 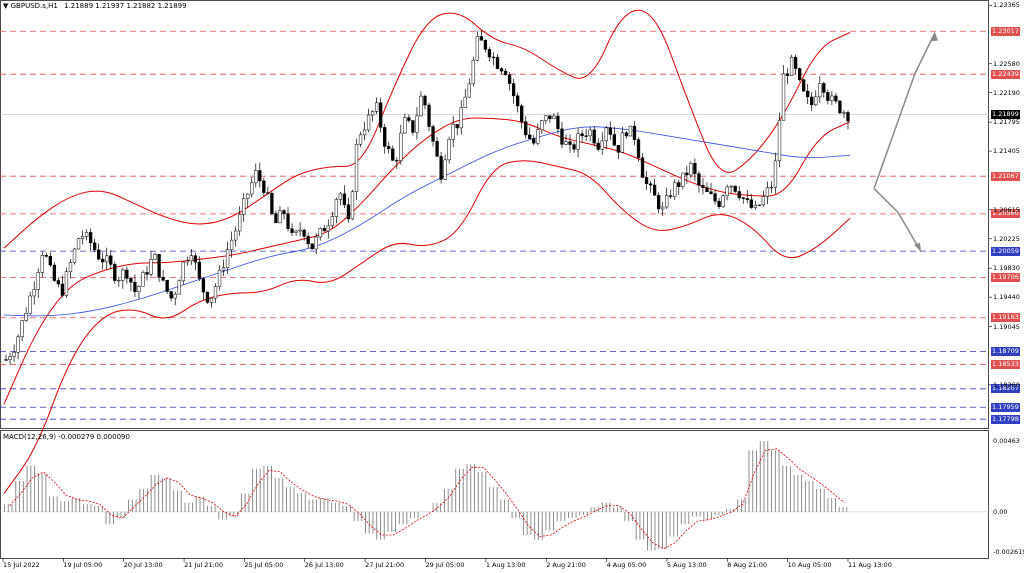 I want to click on level-tag: 1.17798, so click(x=1005, y=419).